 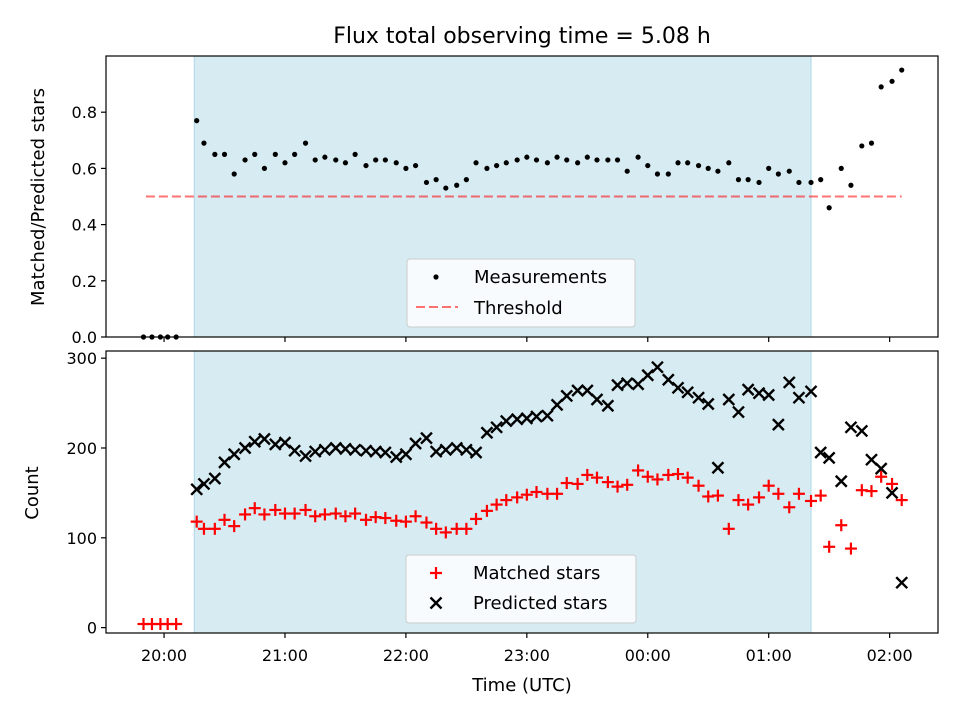 What do you see at coordinates (527, 655) in the screenshot?
I see `x-tick-label: 23:00` at bounding box center [527, 655].